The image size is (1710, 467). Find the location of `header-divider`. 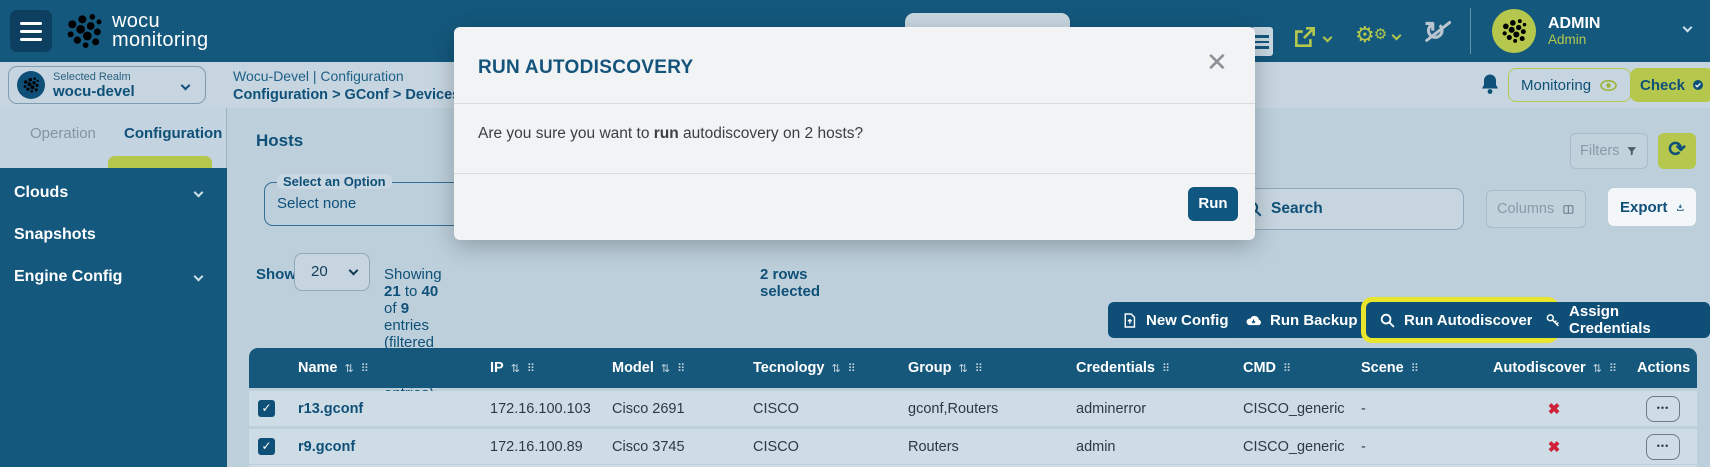

header-divider is located at coordinates (1470, 31).